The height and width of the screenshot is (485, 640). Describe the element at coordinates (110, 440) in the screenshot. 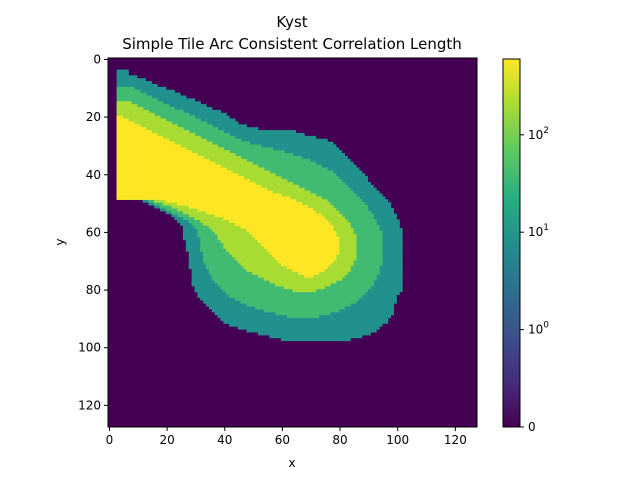

I see `x-tick-label: 0` at that location.